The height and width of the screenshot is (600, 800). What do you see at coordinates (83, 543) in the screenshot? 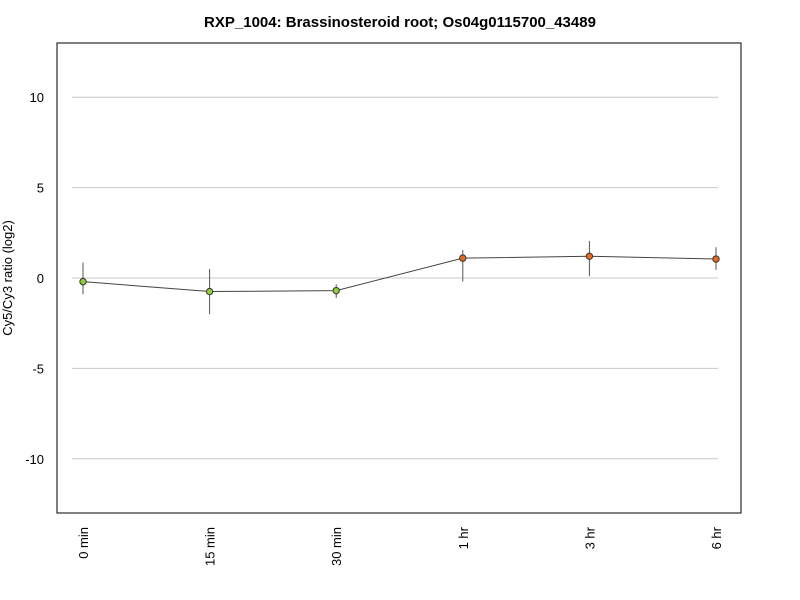
I see `x-tick-label: 0 min` at bounding box center [83, 543].